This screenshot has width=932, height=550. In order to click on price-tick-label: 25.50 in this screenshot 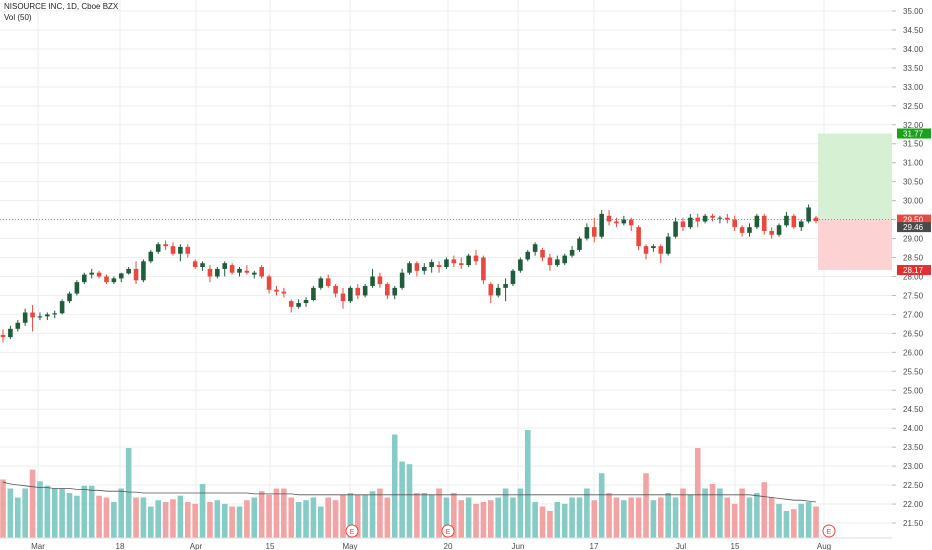, I will do `click(913, 371)`.